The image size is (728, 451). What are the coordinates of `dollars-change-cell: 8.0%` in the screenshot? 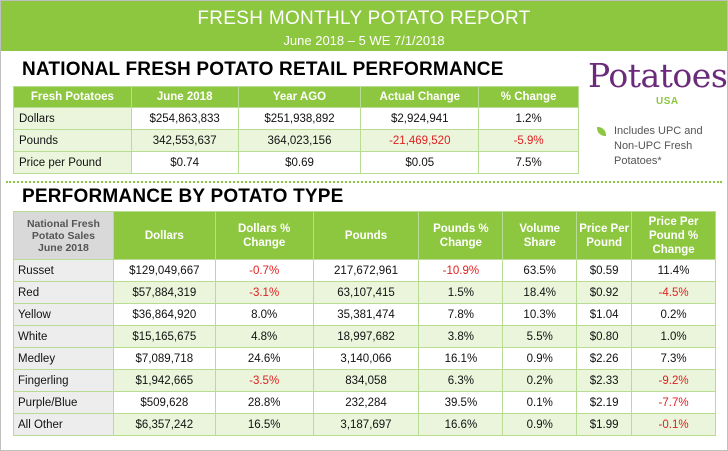 It's located at (264, 314).